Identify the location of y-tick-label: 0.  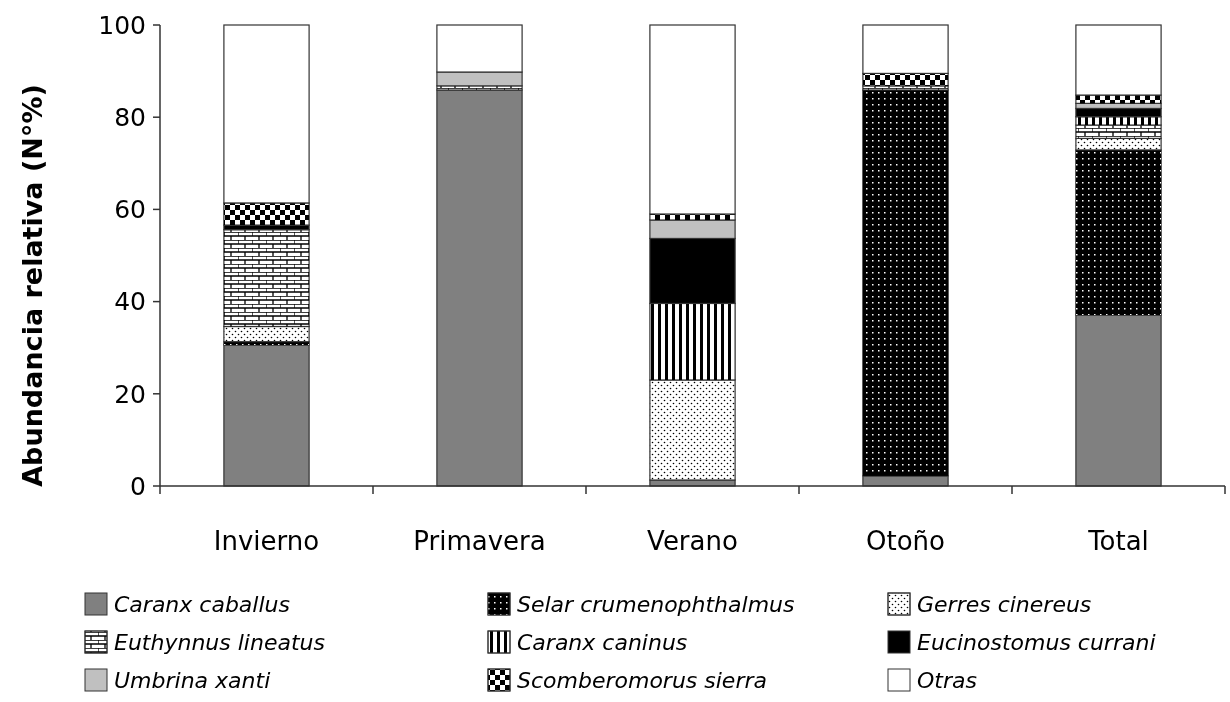
(138, 486).